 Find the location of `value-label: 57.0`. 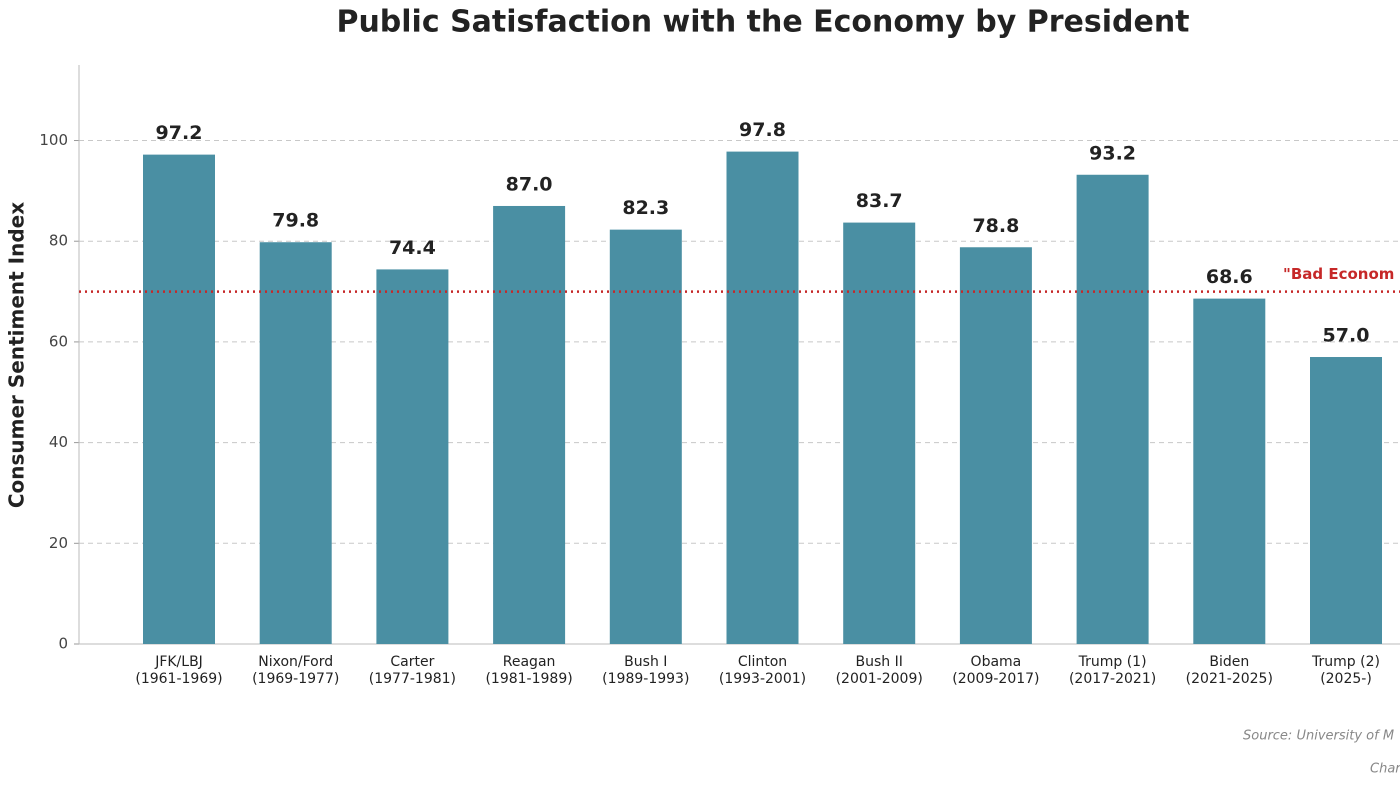

value-label: 57.0 is located at coordinates (1346, 336).